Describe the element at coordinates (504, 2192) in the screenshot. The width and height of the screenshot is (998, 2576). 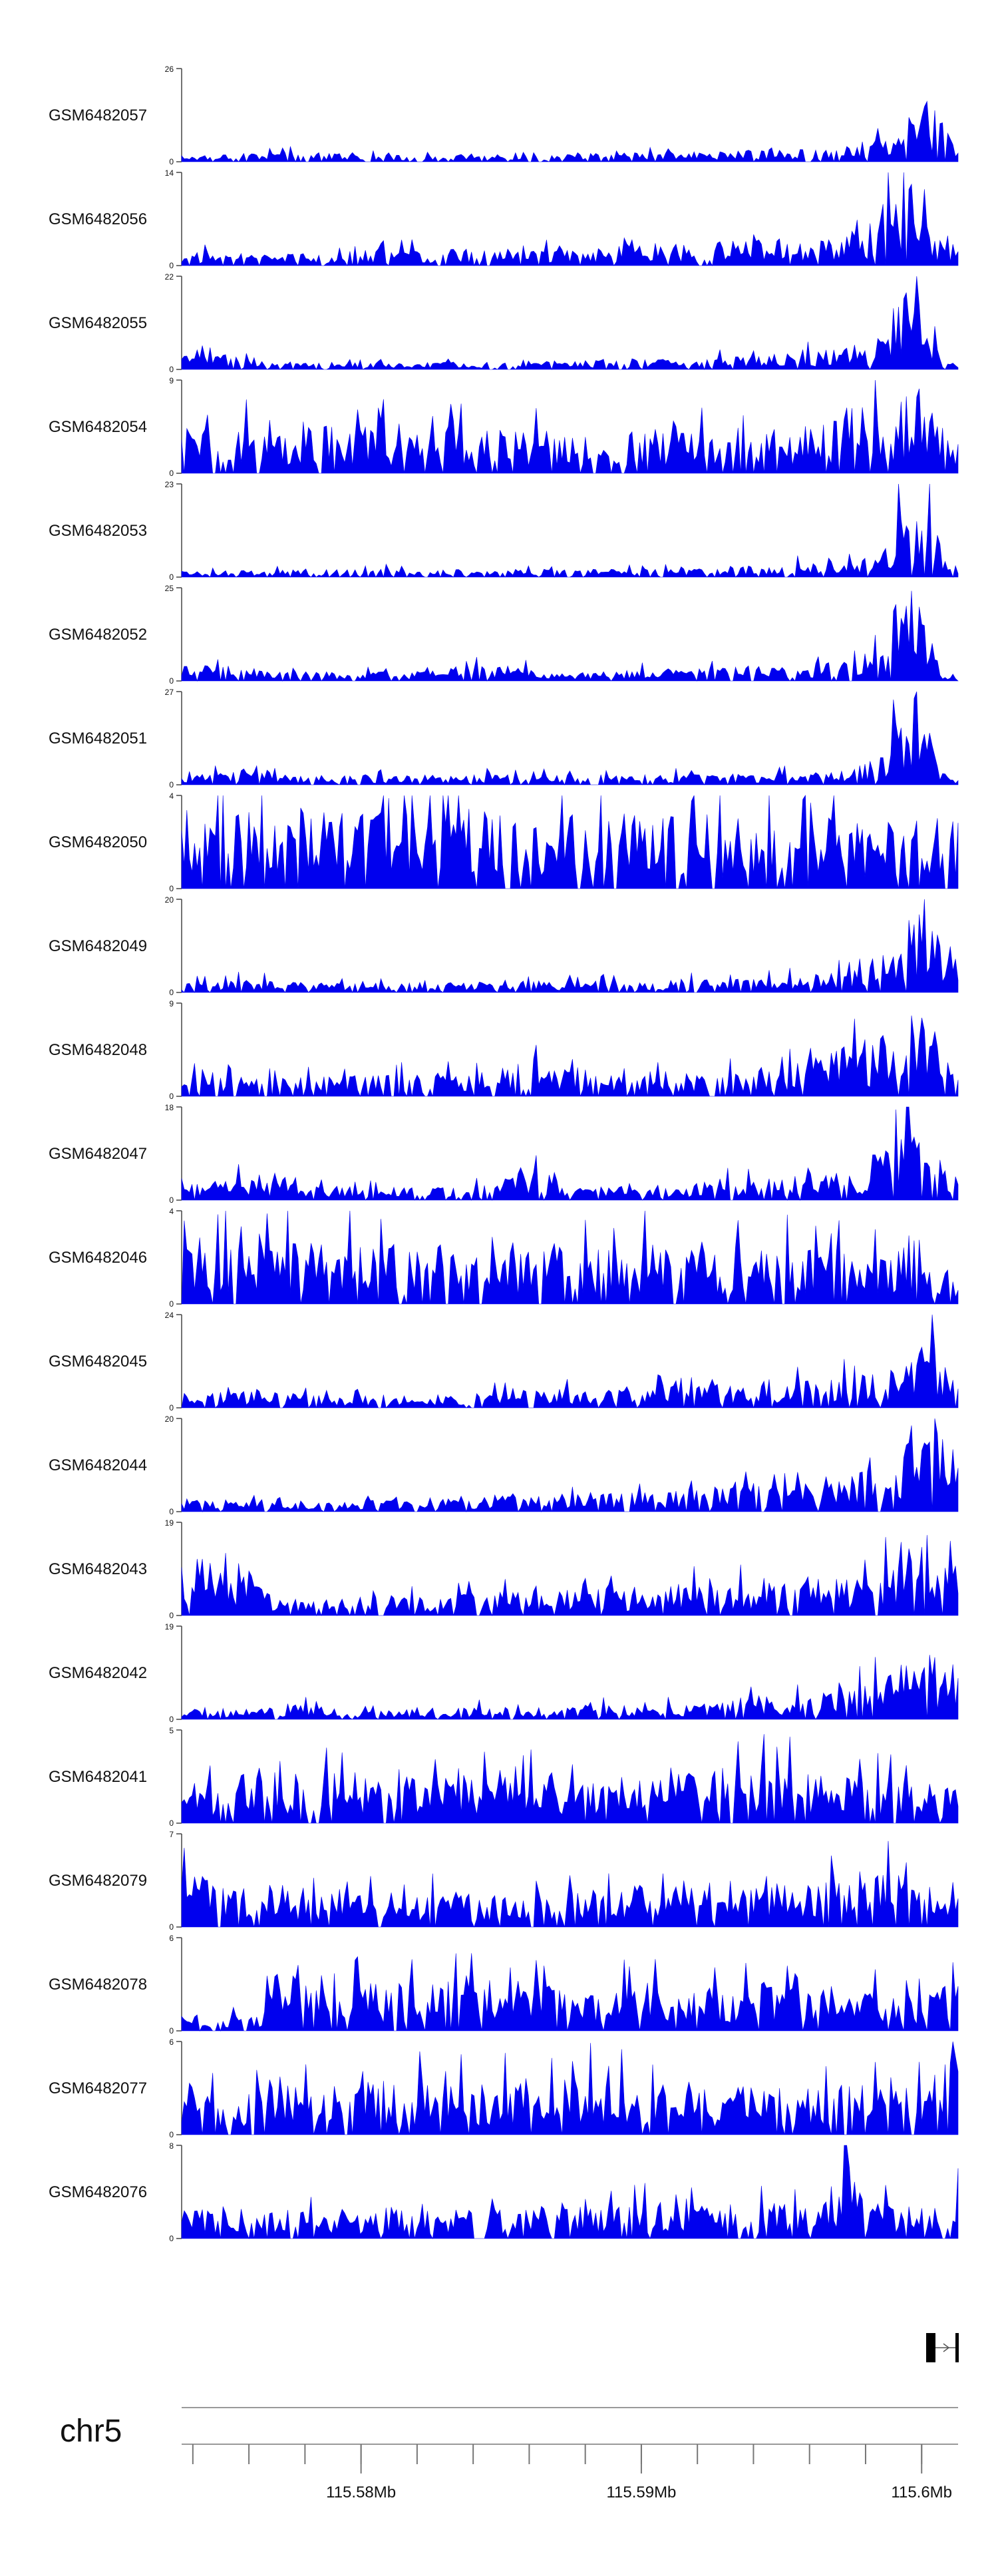
I see `track-GSM6482076: GSM6482076 8 0` at that location.